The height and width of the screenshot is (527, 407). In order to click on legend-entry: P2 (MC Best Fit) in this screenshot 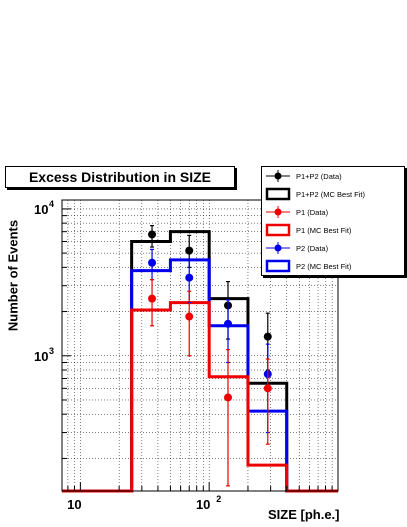, I will do `click(333, 266)`.